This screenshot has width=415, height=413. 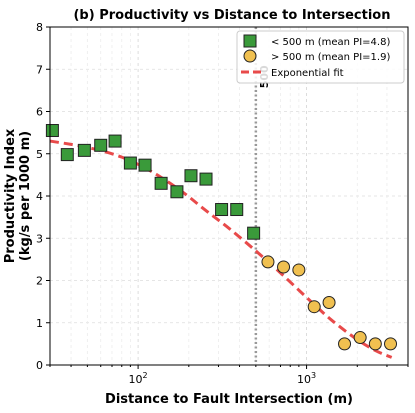 What do you see at coordinates (39, 323) in the screenshot?
I see `y-tick-label: 1` at bounding box center [39, 323].